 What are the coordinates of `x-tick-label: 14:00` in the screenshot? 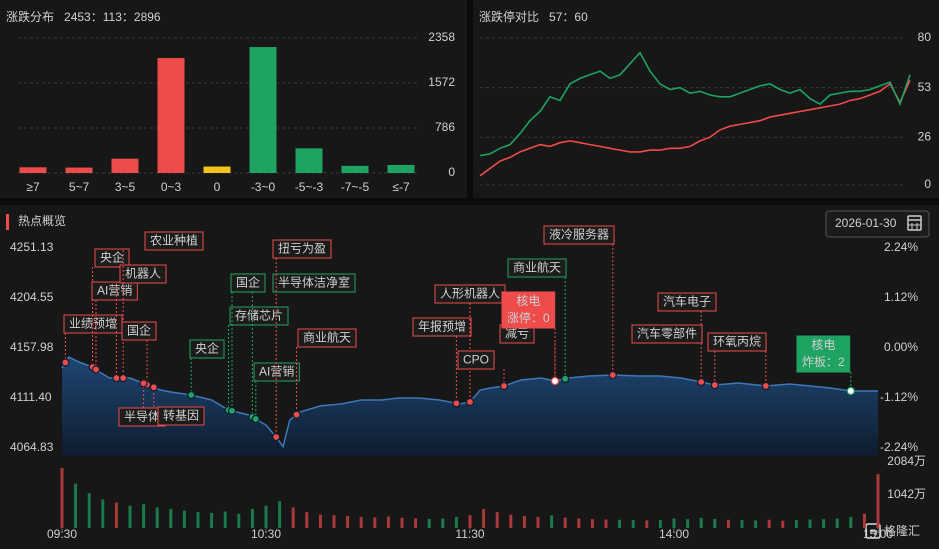 It's located at (674, 534).